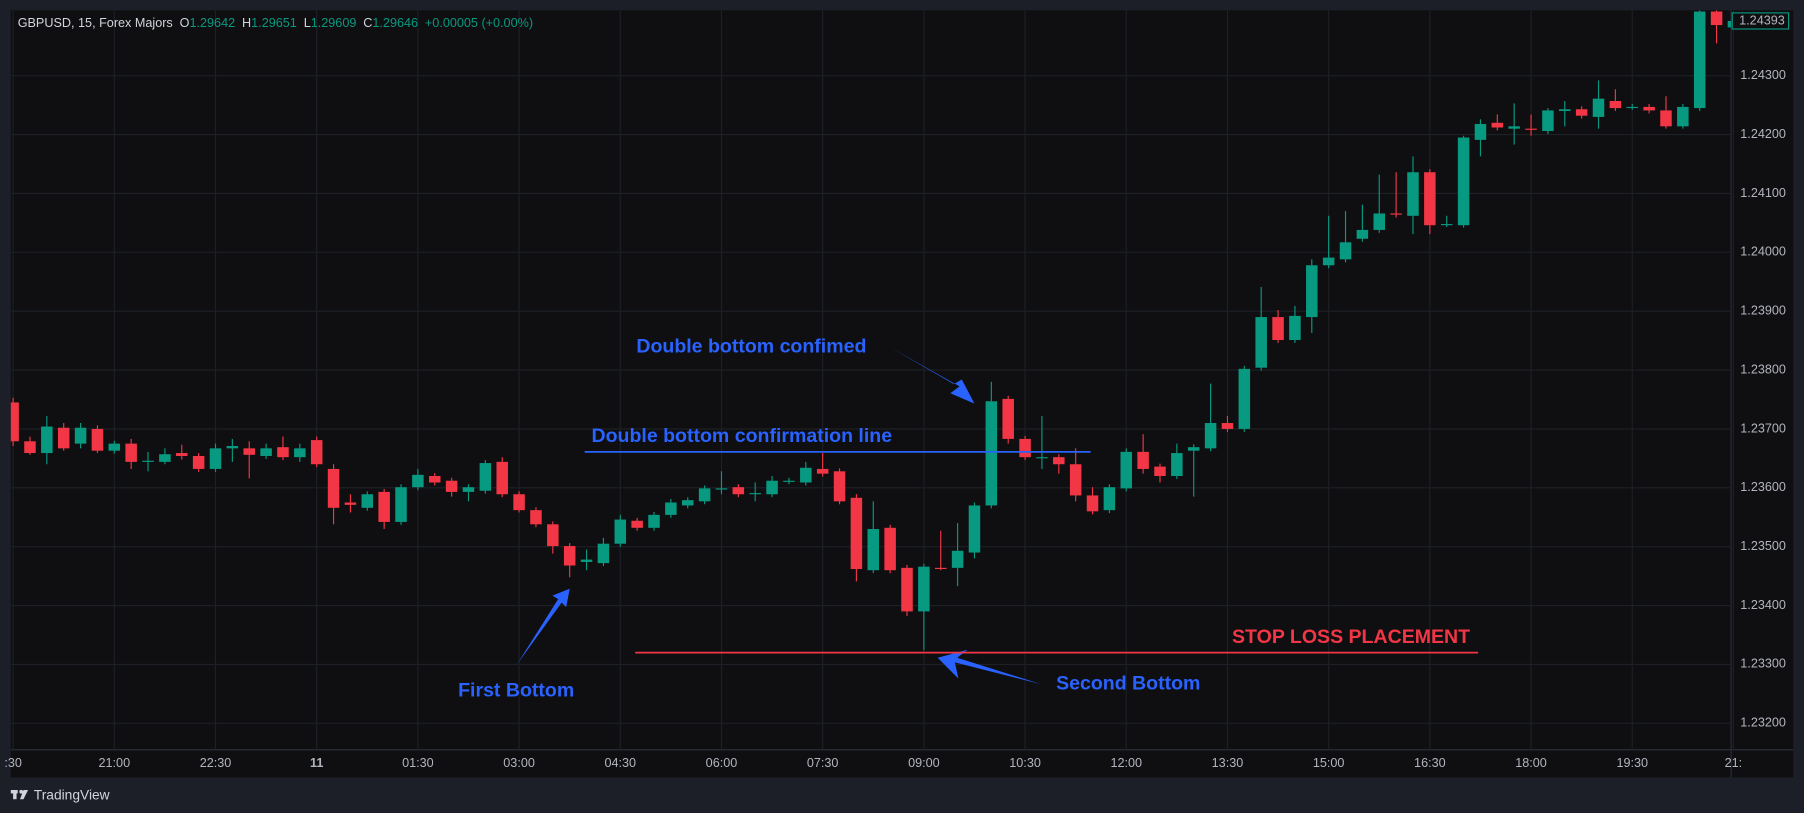 Image resolution: width=1804 pixels, height=813 pixels. Describe the element at coordinates (1126, 763) in the screenshot. I see `x-tick-label: 12:00` at that location.